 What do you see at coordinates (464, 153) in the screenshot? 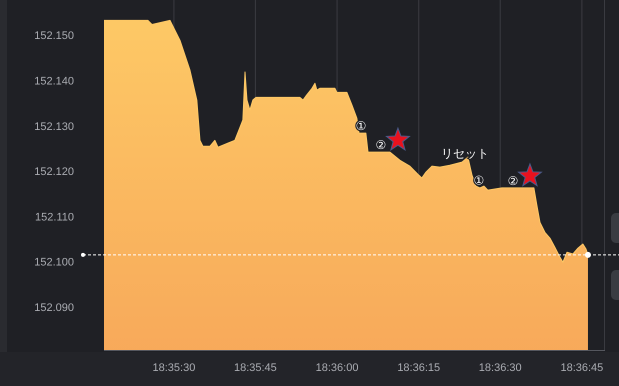
I see `annotation: リセット` at bounding box center [464, 153].